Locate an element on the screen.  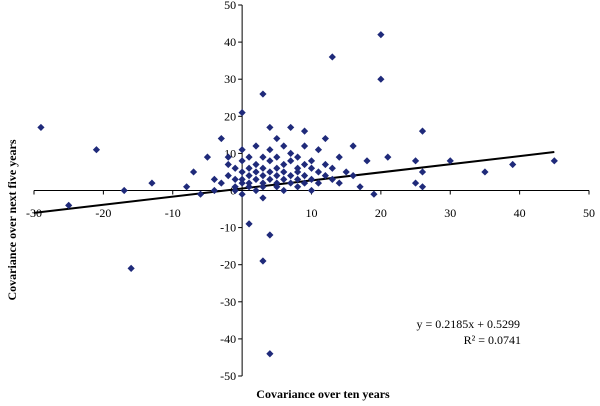
x-tick-label: 50 is located at coordinates (589, 213).